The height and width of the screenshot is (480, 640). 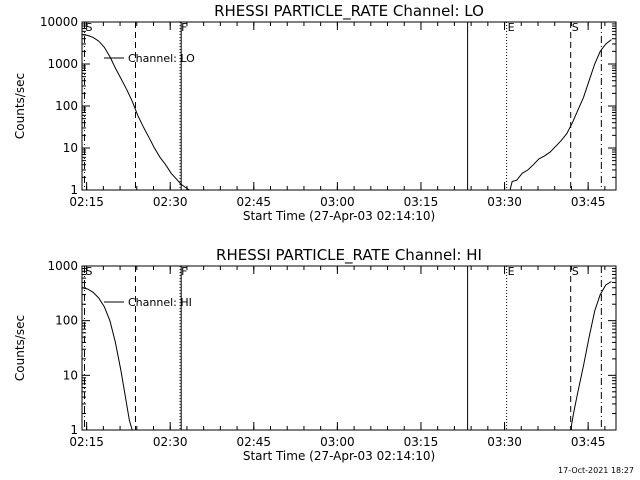 I want to click on legend-label: Channel: LO, so click(x=161, y=58).